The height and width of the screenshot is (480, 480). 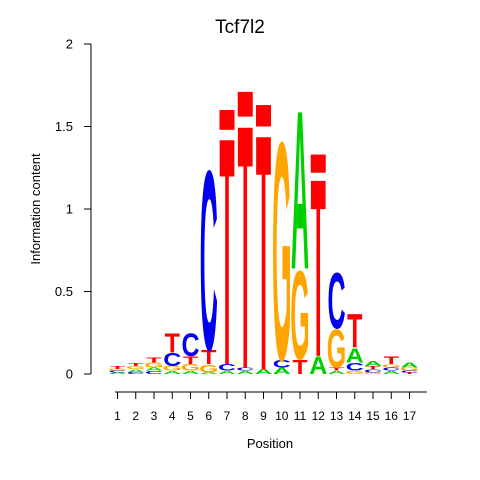 What do you see at coordinates (135, 416) in the screenshot?
I see `x-tick-label: 2` at bounding box center [135, 416].